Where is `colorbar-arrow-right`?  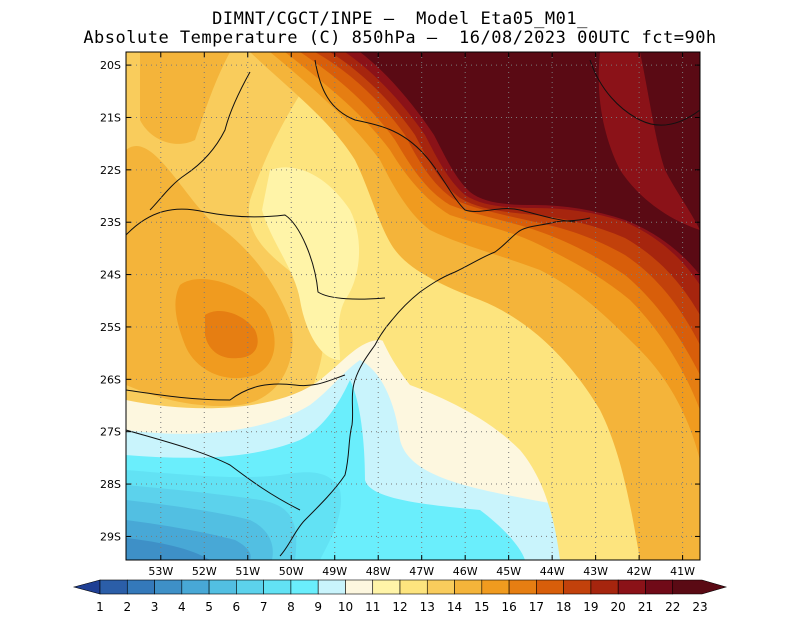 colorbar-arrow-right is located at coordinates (700, 587).